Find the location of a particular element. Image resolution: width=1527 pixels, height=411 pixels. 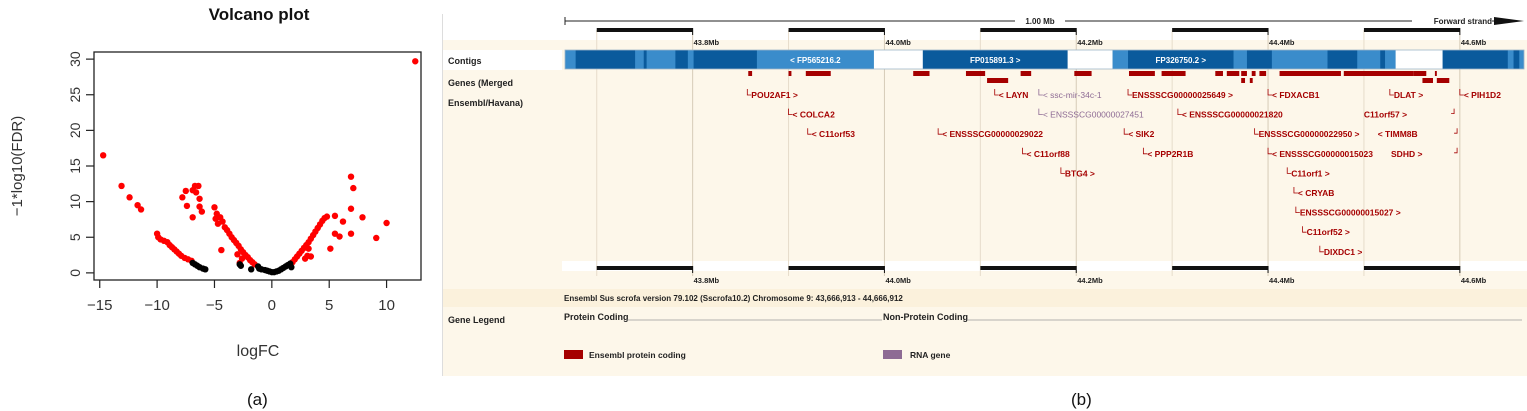

strand-label: Forward strand is located at coordinates (1463, 21).